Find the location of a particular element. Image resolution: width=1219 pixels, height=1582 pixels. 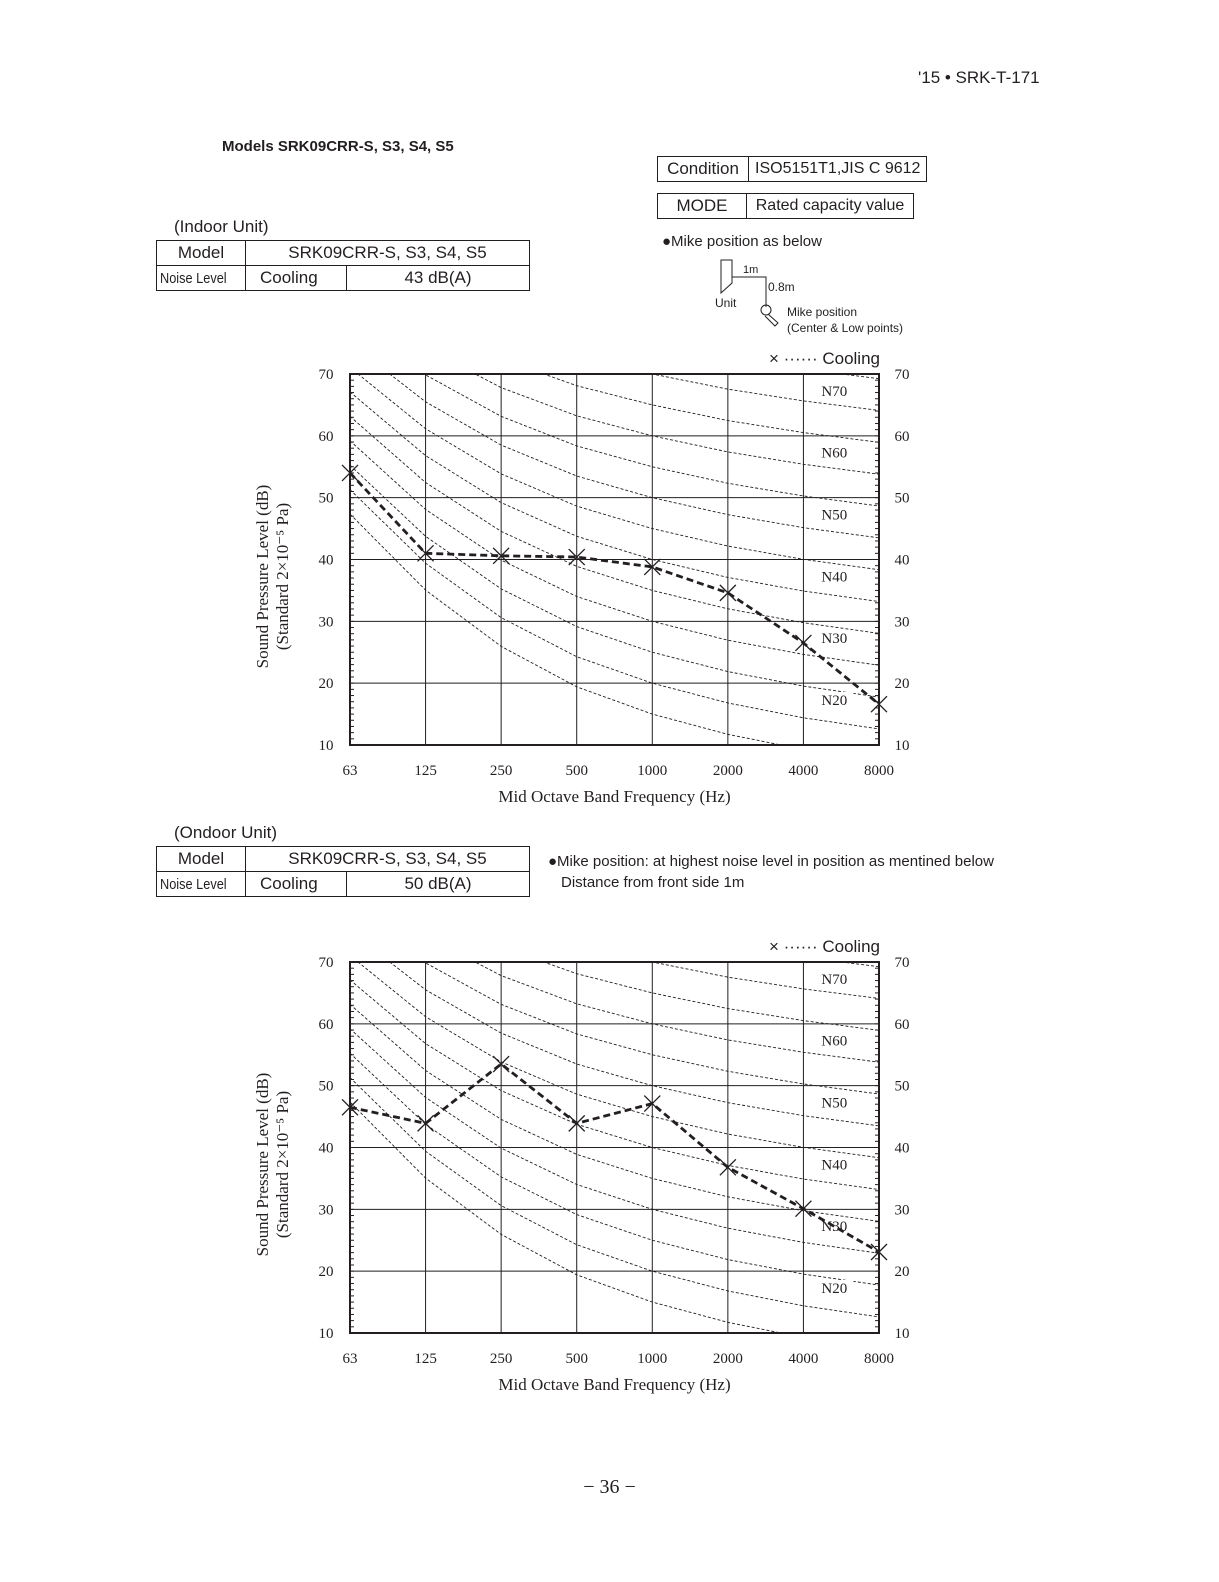

nr-curve-N55 is located at coordinates (651, 440).